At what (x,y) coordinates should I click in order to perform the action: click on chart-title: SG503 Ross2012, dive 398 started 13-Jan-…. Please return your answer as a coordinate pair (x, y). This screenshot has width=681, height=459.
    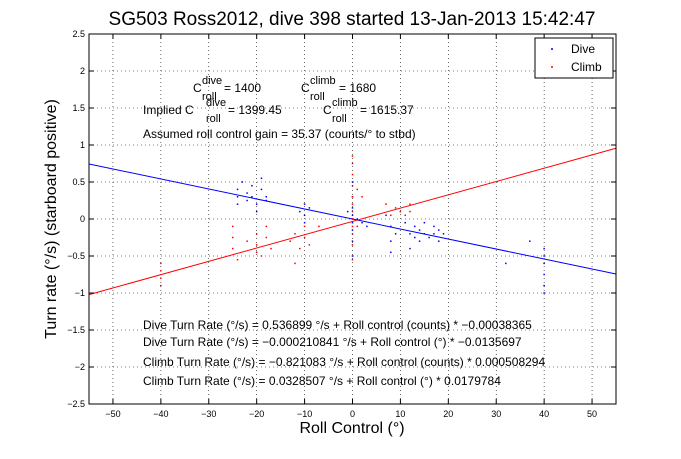
    Looking at the image, I should click on (352, 19).